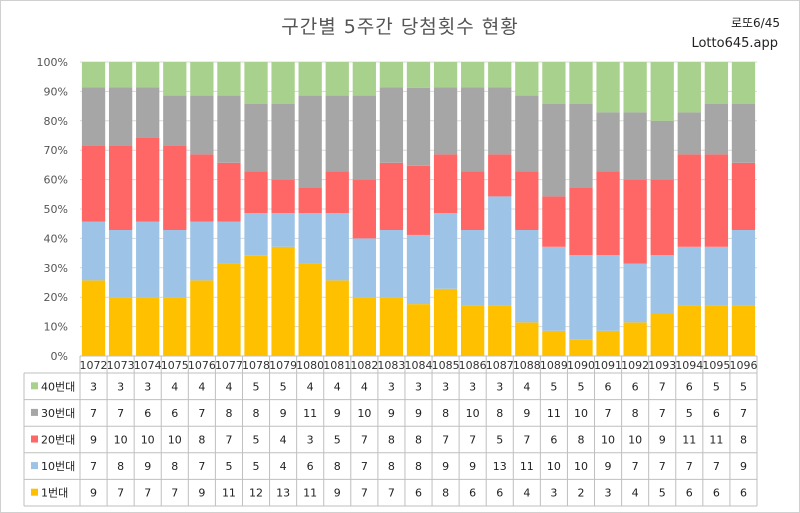 This screenshot has height=513, width=800. What do you see at coordinates (202, 365) in the screenshot?
I see `x-category-label: 1076` at bounding box center [202, 365].